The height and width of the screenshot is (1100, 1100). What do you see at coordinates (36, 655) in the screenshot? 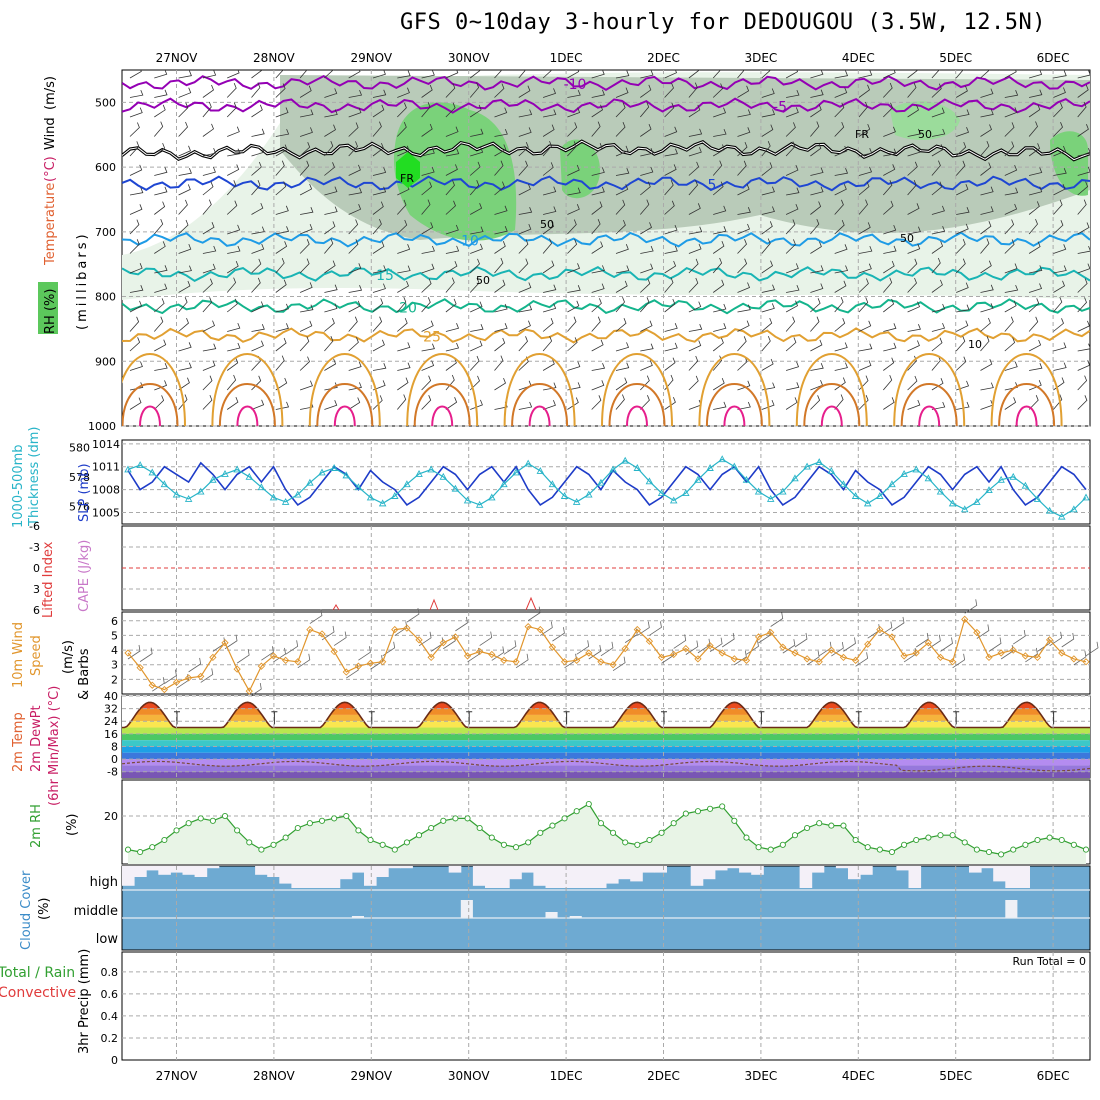
I see `ylabel-wind10-b: Speed` at bounding box center [36, 655].